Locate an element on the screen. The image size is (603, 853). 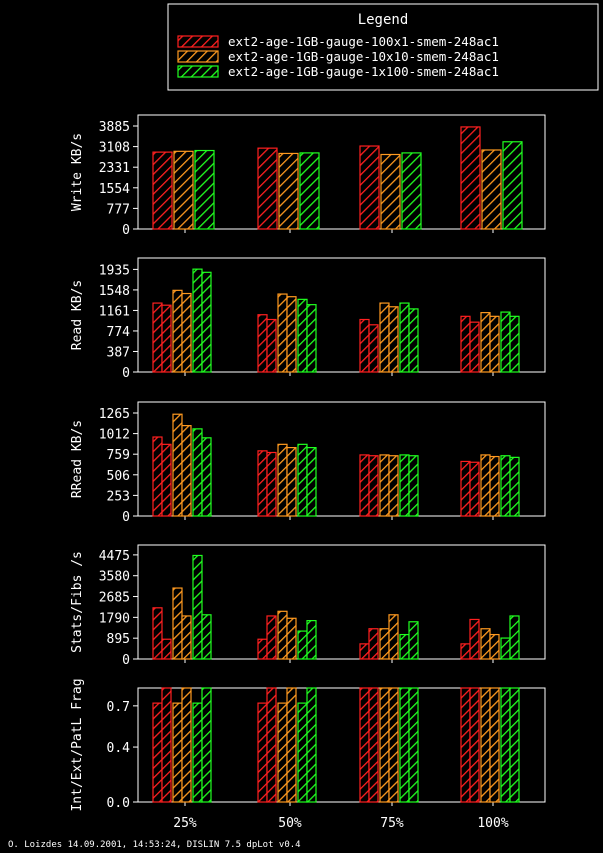
y-tick-label: 0.4 is located at coordinates (119, 748).